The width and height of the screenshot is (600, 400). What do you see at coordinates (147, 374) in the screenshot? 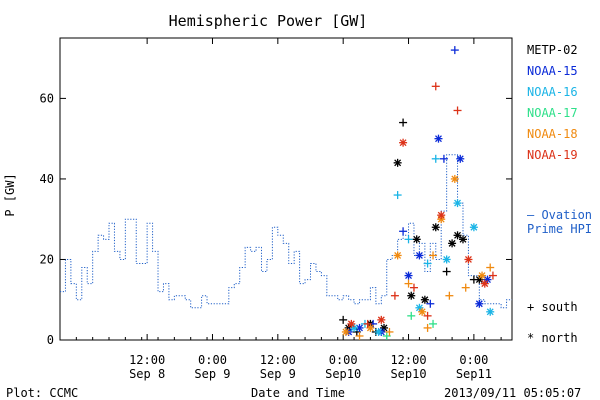
I see `x-tick-label-date: Sep 8` at bounding box center [147, 374].